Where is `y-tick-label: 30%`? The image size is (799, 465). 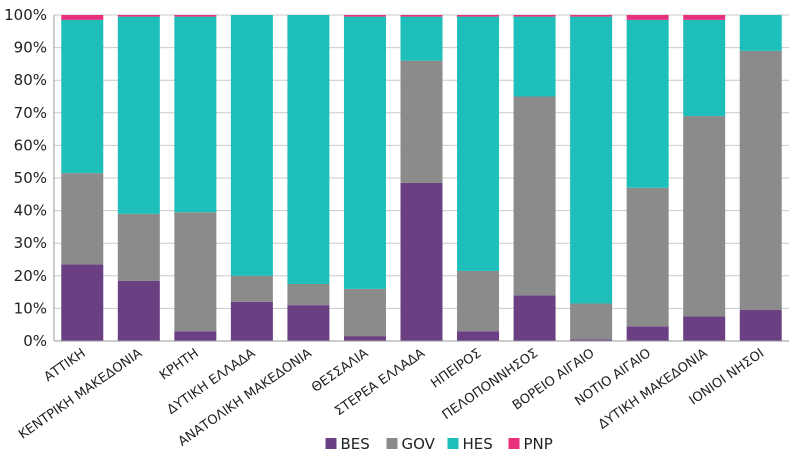
y-tick-label: 30% is located at coordinates (30, 243).